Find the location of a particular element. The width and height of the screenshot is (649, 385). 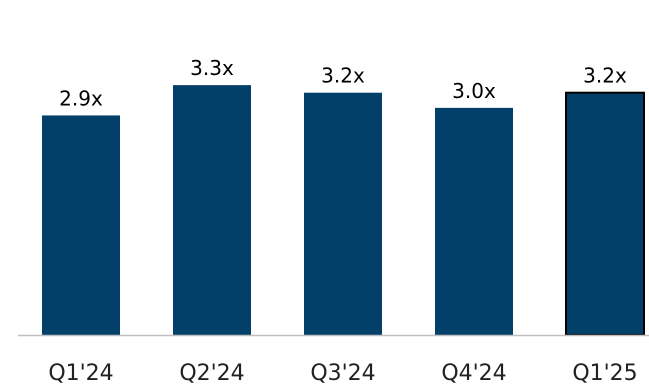

value-labels-layer: 2.9x 3.3x 3.2x 3.0x 3.2x is located at coordinates (343, 83).